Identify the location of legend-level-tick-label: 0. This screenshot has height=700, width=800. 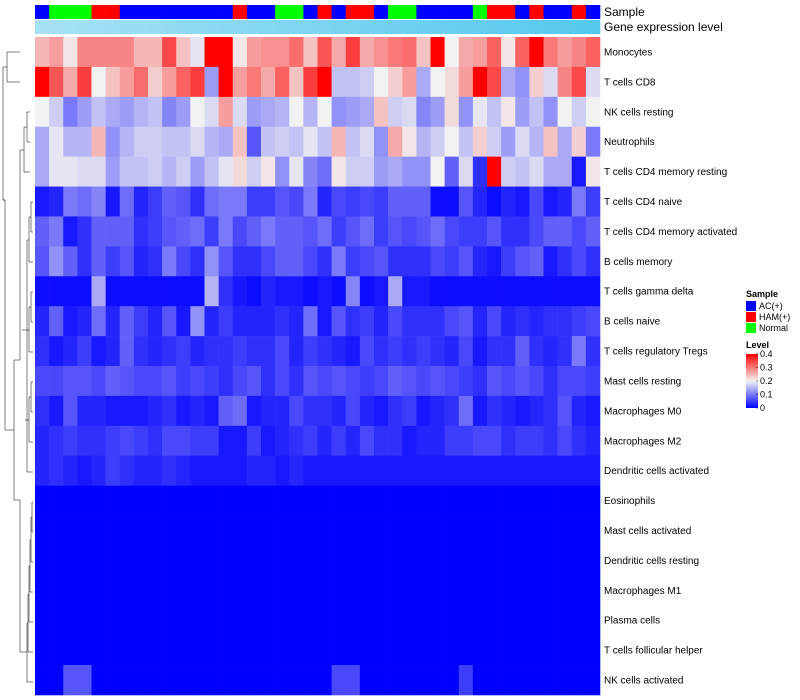
(762, 408).